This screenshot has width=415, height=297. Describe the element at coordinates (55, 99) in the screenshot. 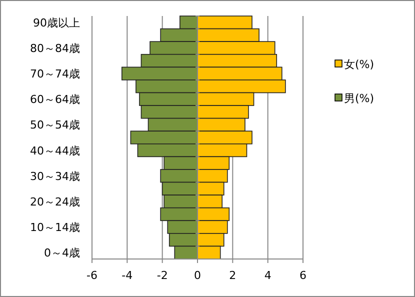

I see `y-tick-label: 60～64歳` at that location.